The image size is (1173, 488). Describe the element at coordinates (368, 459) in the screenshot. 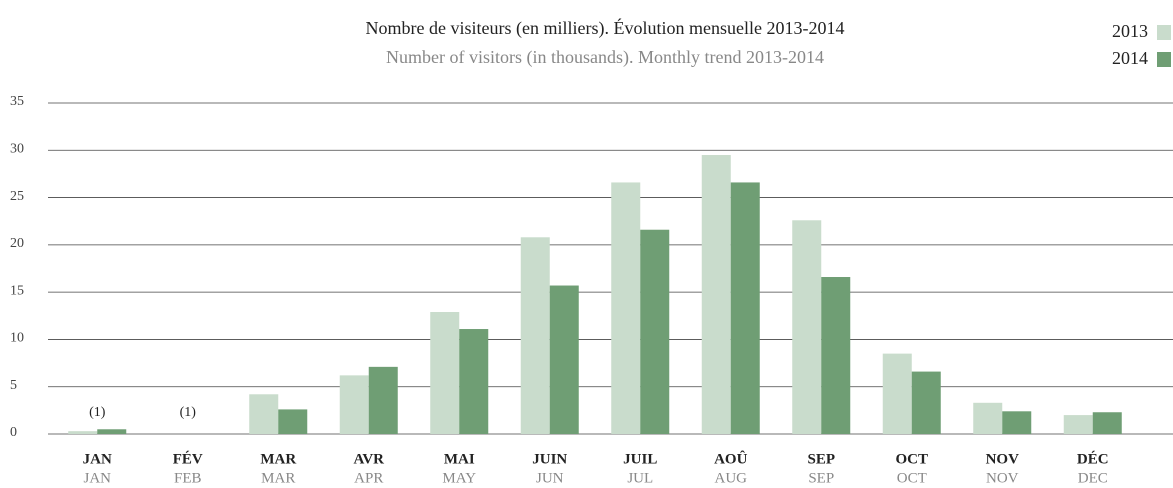

I see `x-tick-label: AVR` at that location.